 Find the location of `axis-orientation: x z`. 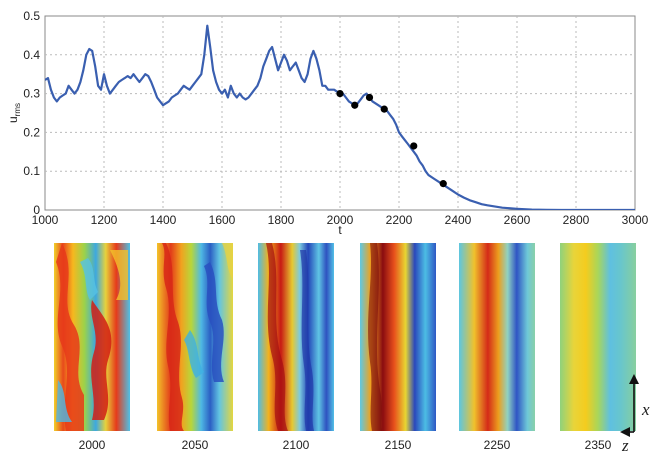

axis-orientation: x z is located at coordinates (635, 414).